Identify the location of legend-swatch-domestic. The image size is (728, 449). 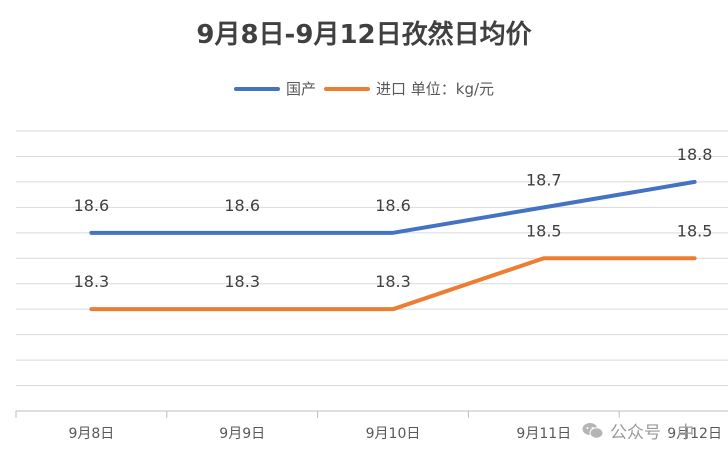
(256, 88).